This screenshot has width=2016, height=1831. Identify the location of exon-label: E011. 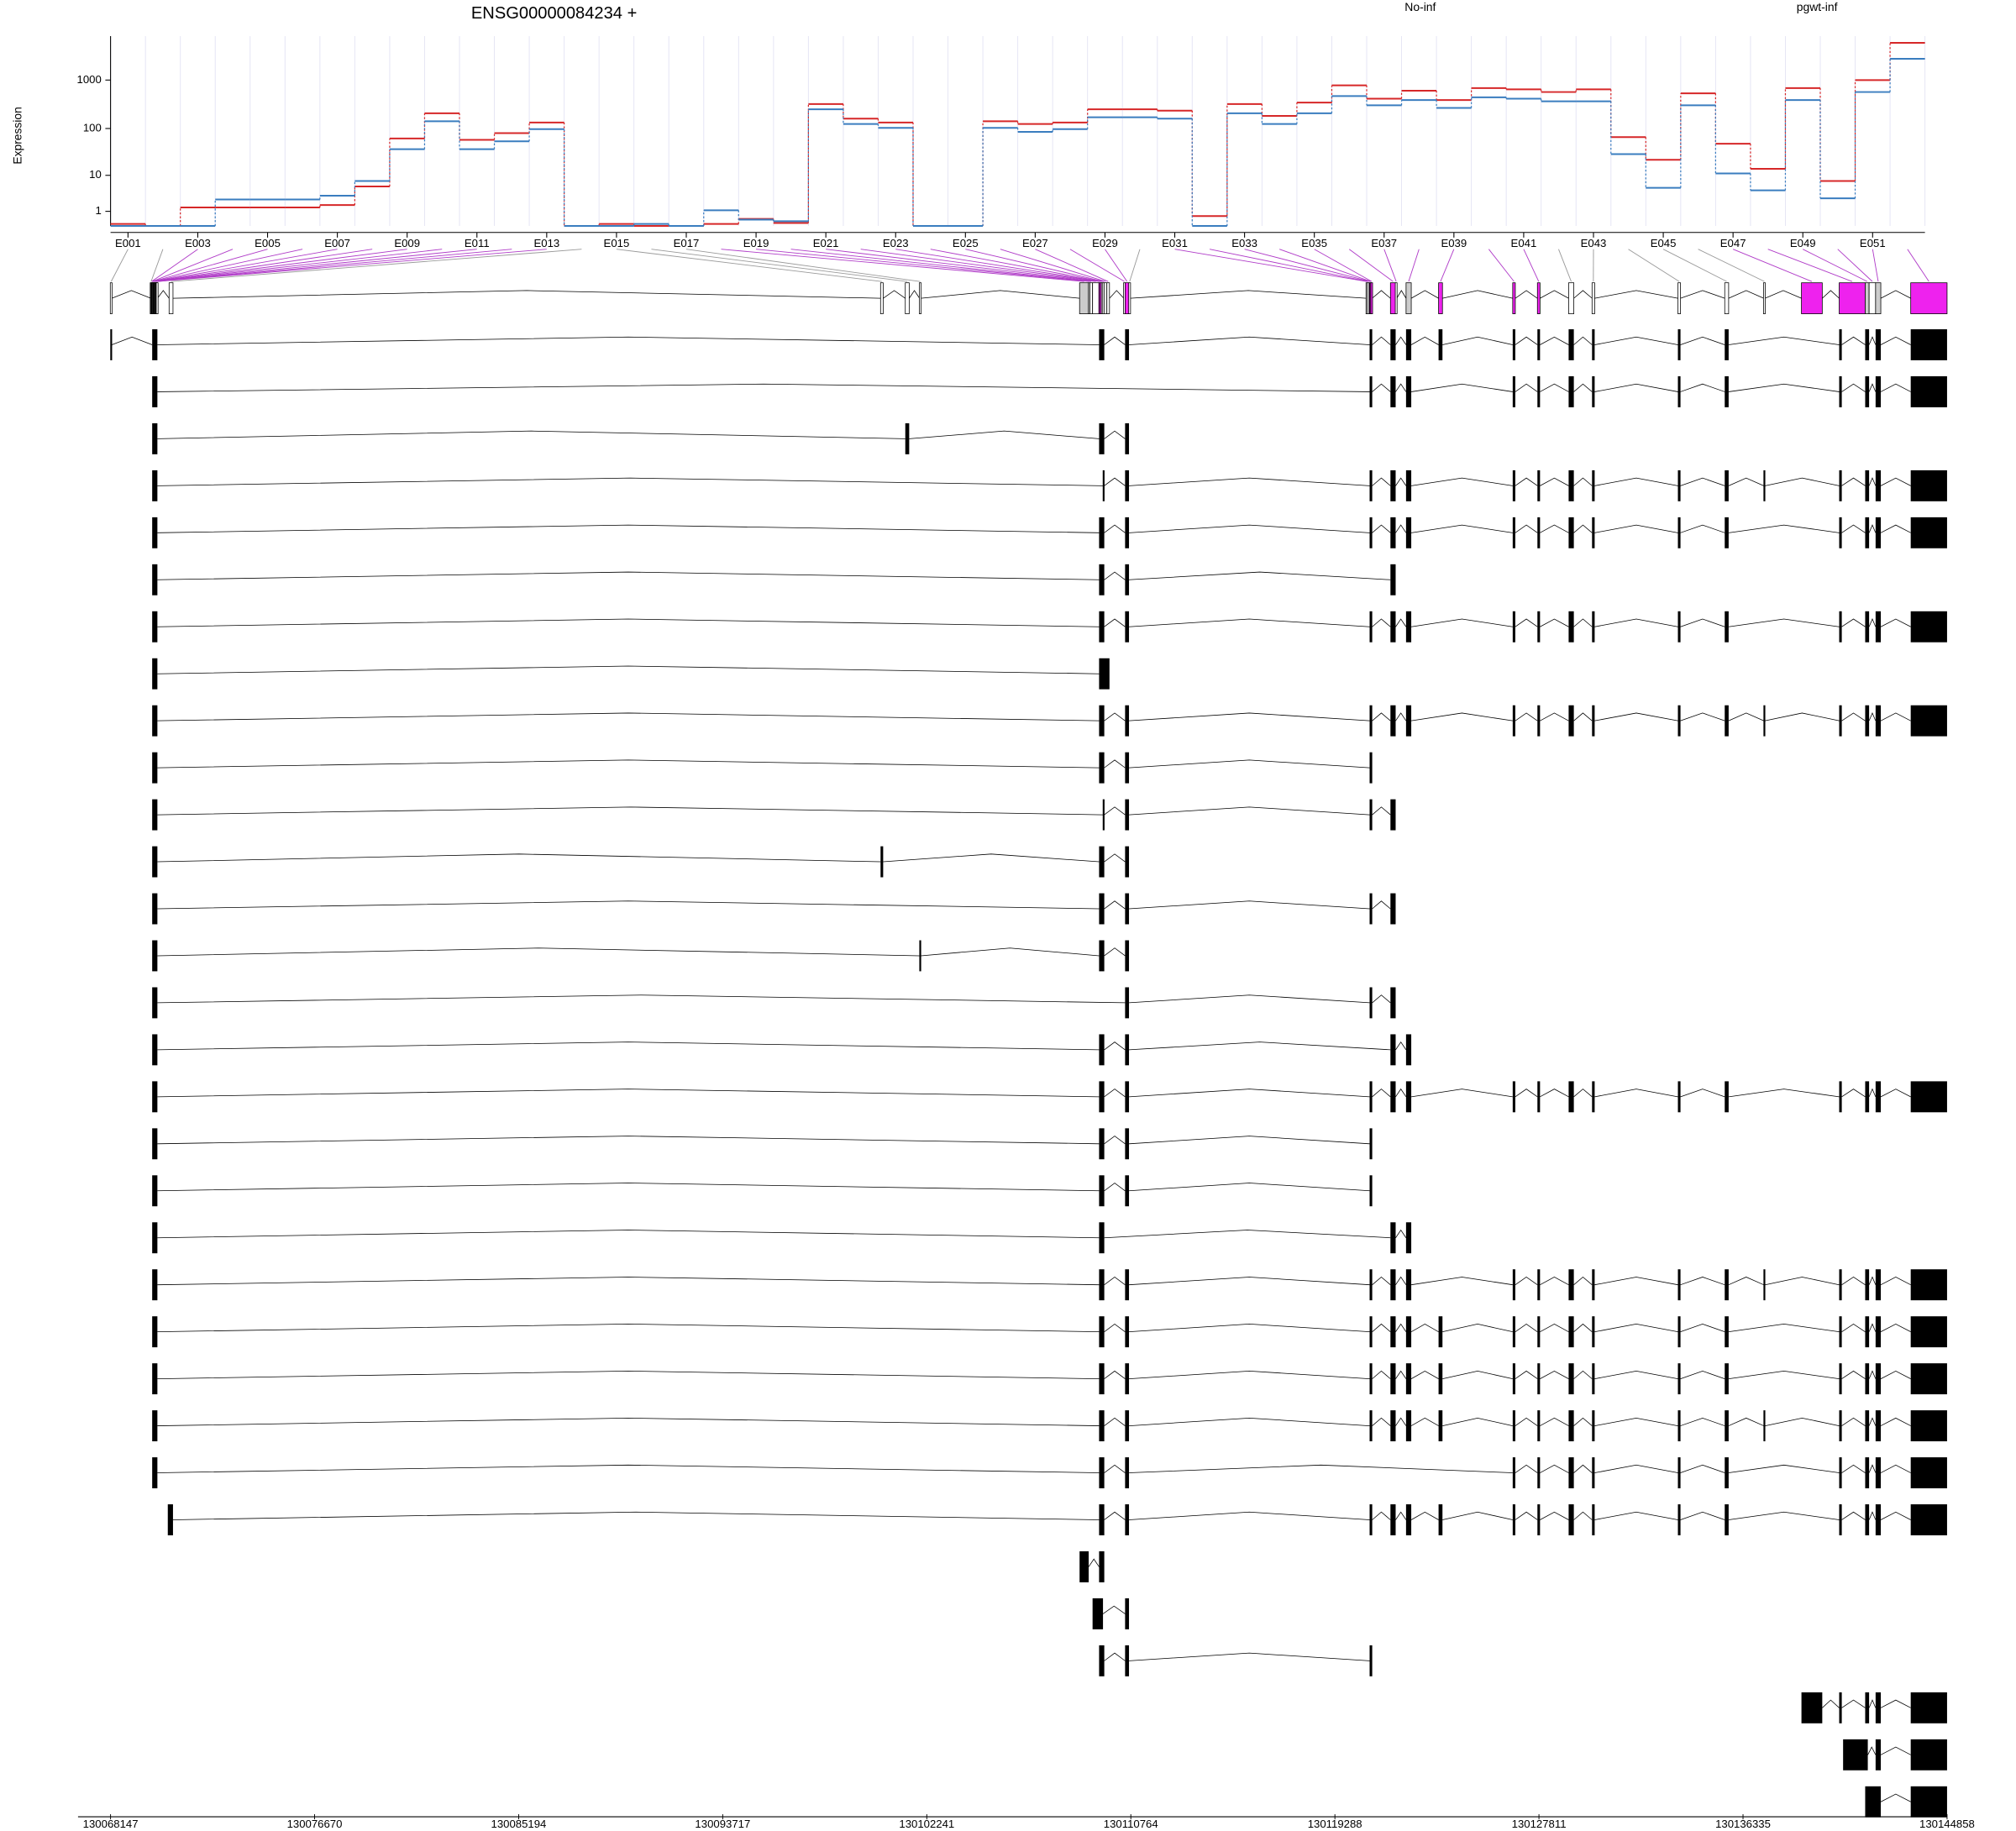
(477, 243).